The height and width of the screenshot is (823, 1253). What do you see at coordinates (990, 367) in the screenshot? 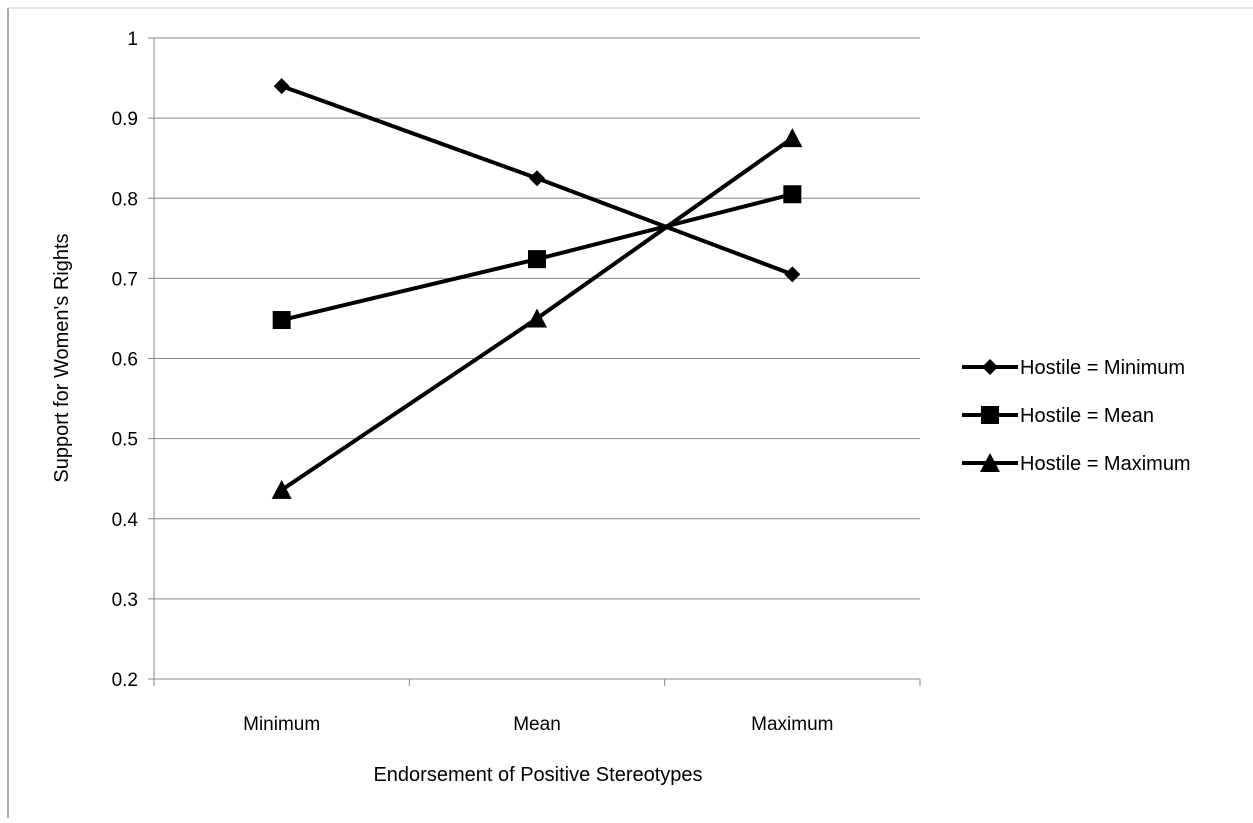
I see `legend-marker-diamond` at bounding box center [990, 367].